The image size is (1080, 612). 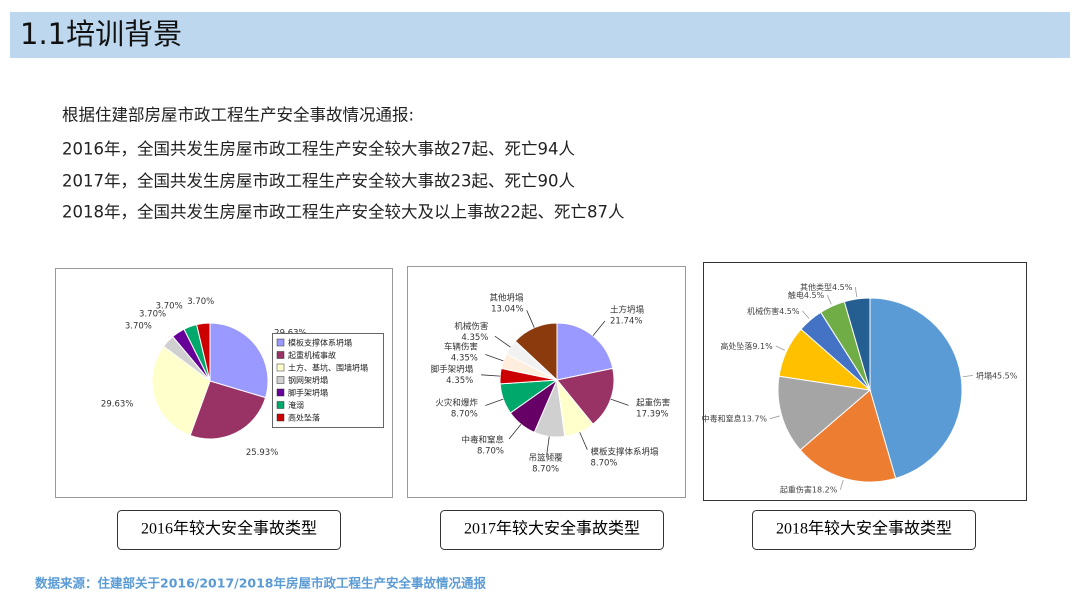 I want to click on category-label: 脚手架坍塌, so click(x=452, y=369).